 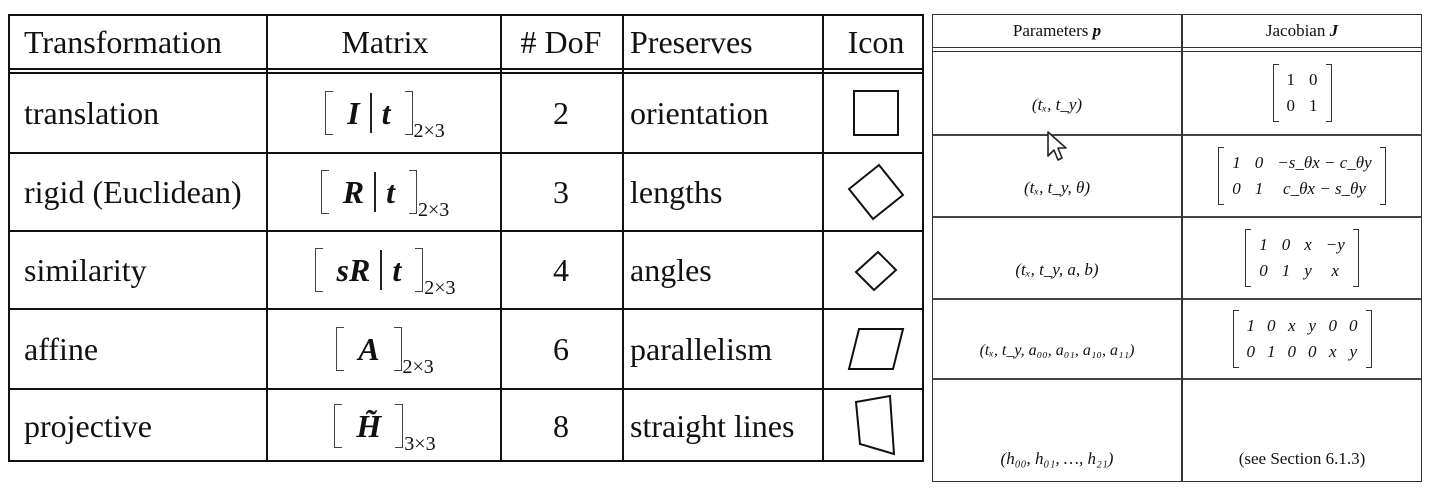 I want to click on dof-value: 3, so click(x=561, y=191).